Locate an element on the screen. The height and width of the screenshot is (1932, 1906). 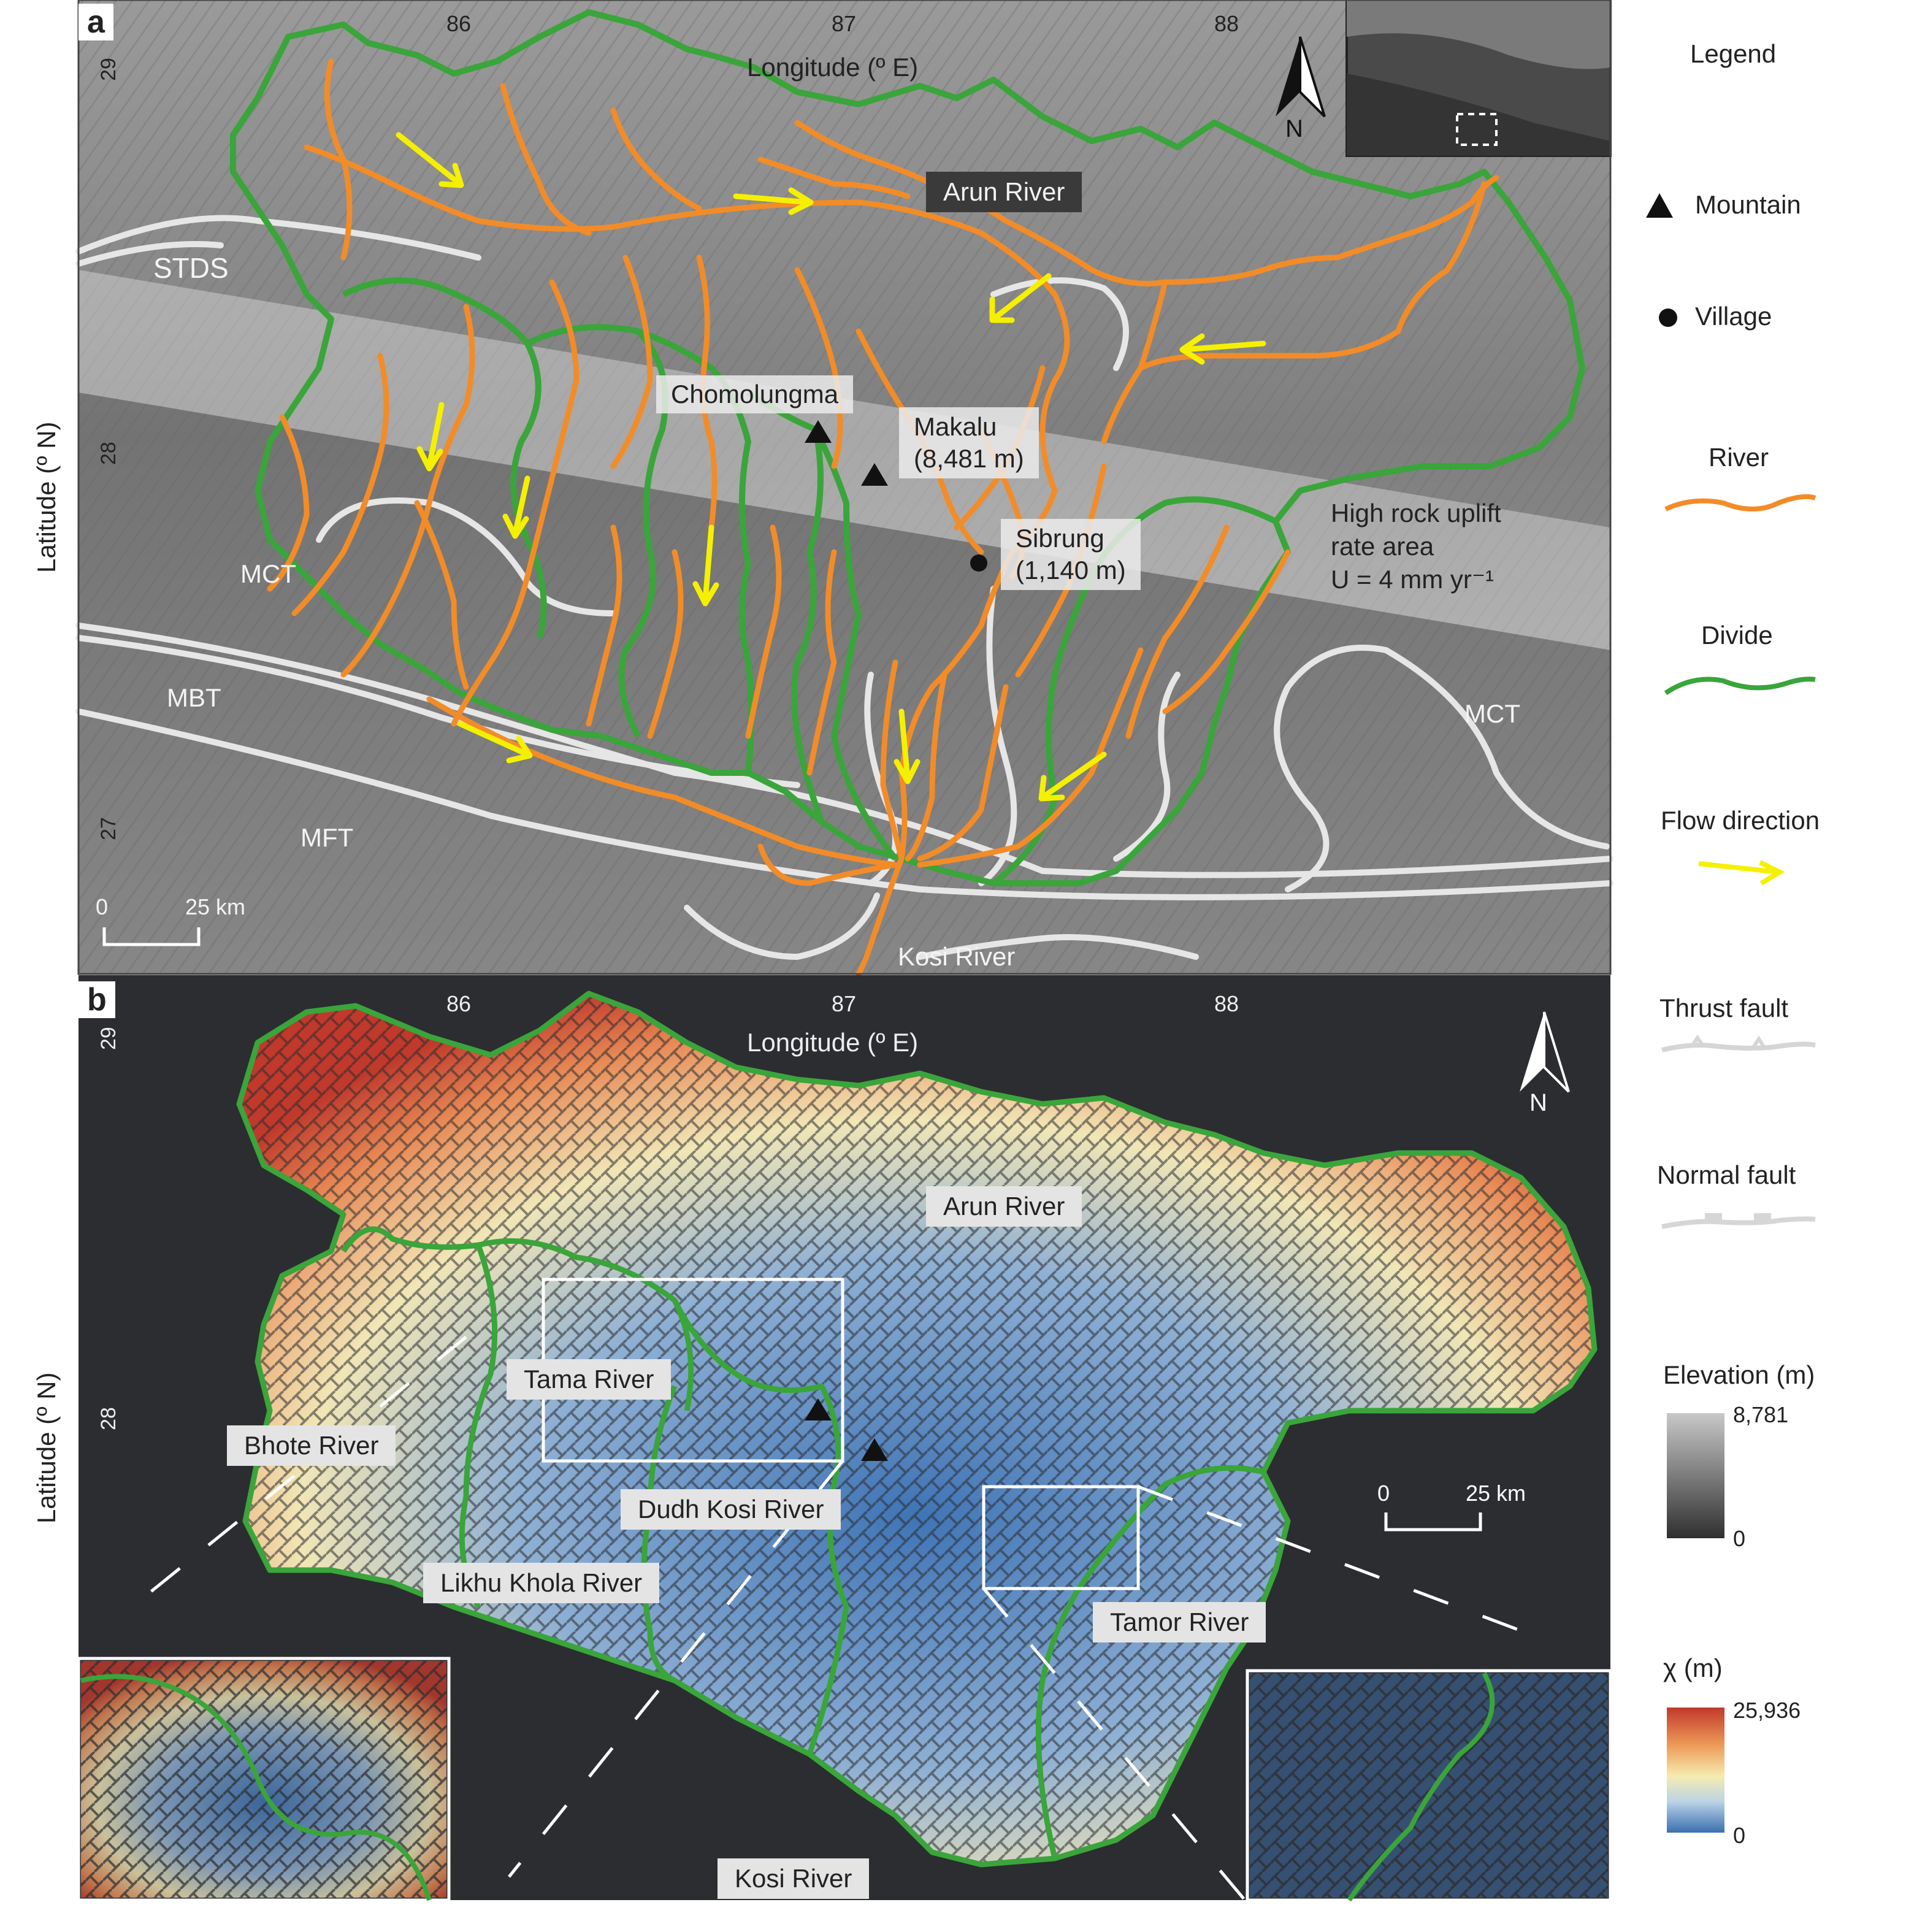
north-arrow-b is located at coordinates (1545, 1052).